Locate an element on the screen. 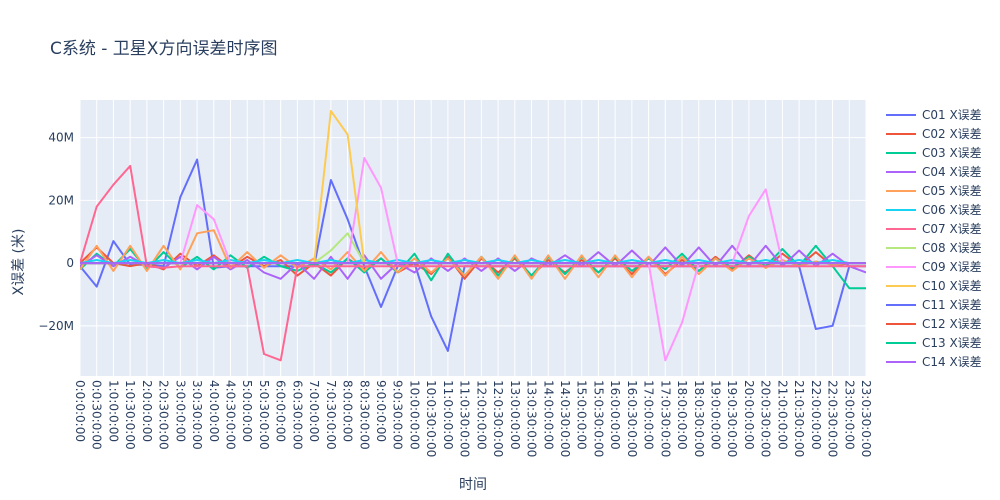  x-tick-label: 10:0:30:0:00 is located at coordinates (431, 418).